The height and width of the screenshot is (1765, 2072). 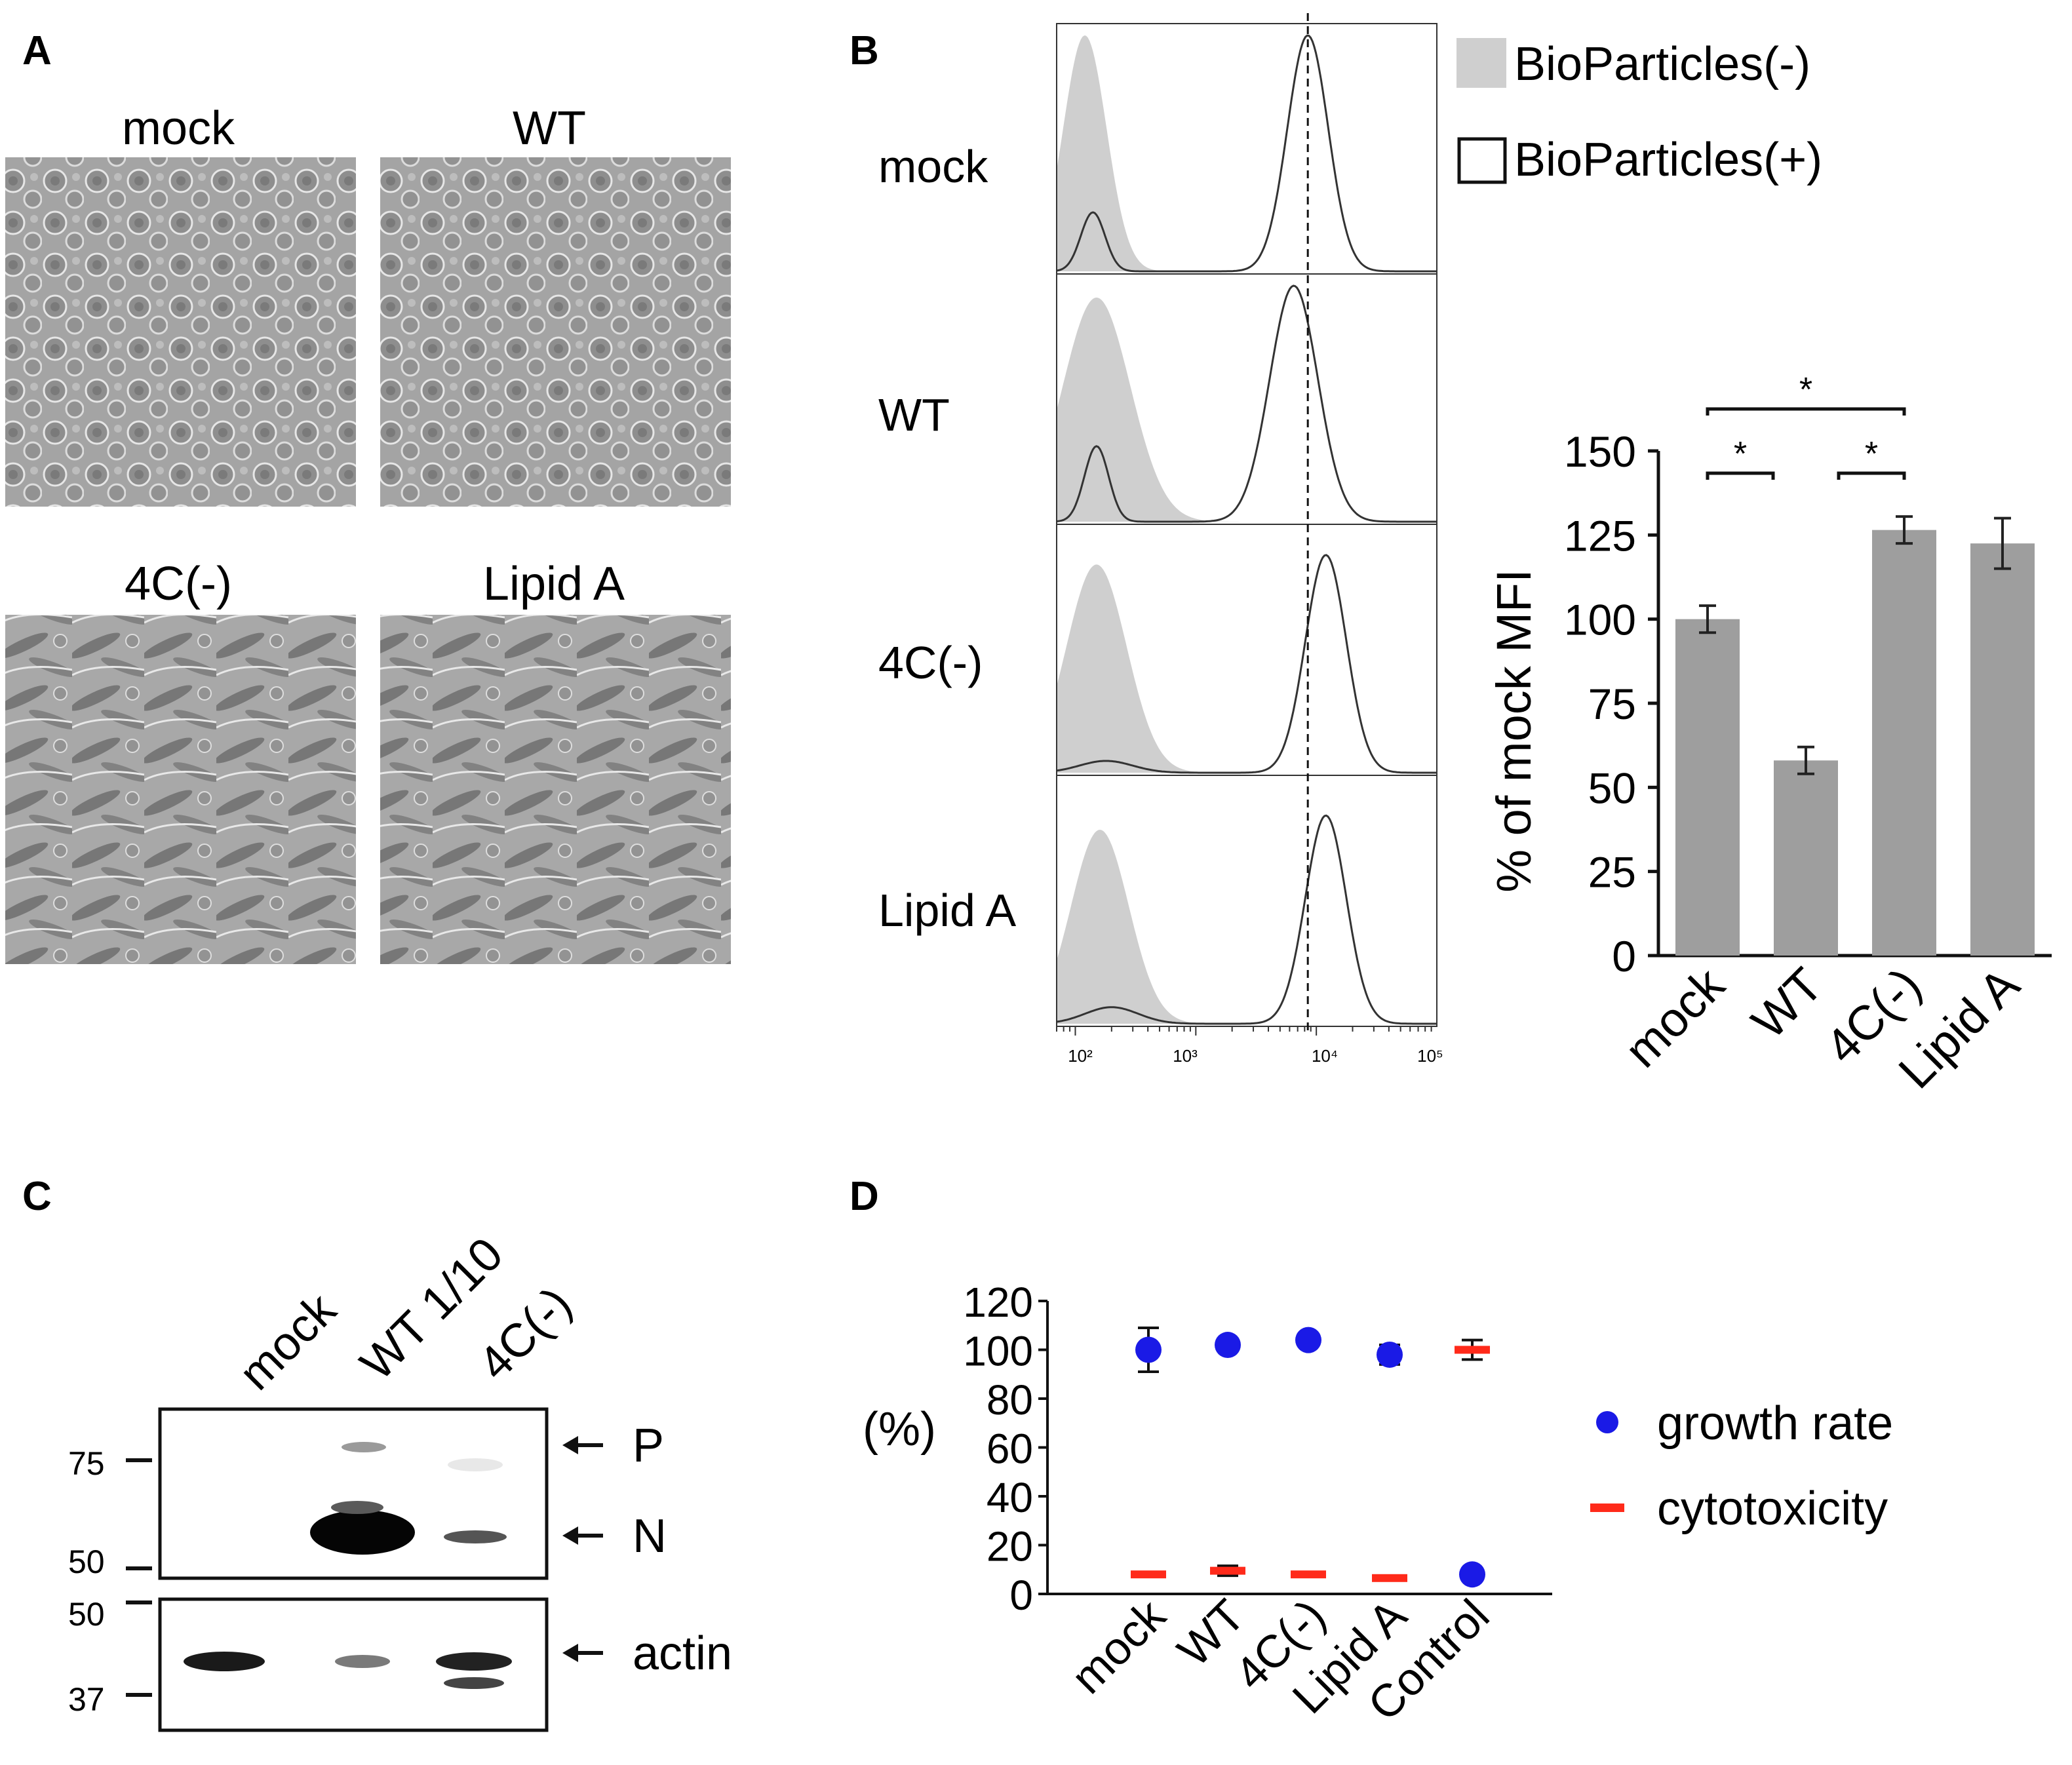 I want to click on row-label-mock: mock, so click(x=933, y=166).